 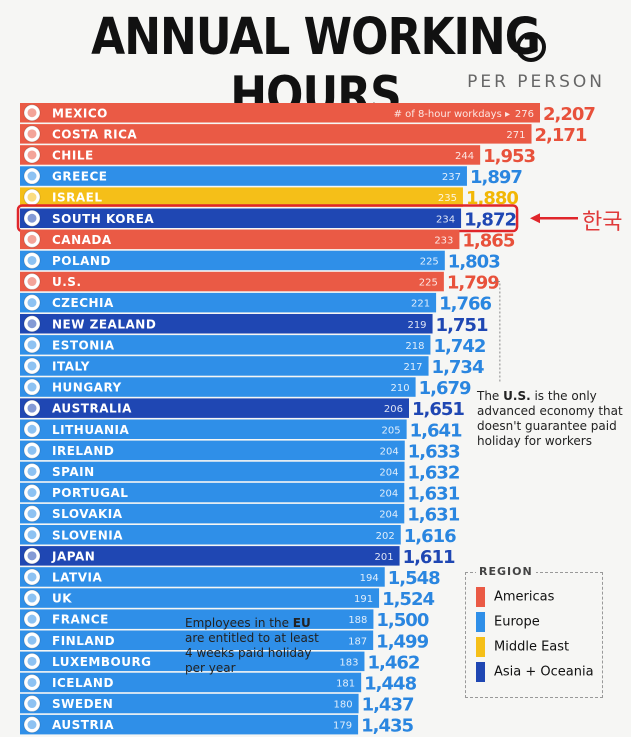 I want to click on bar-row-france: FRANCE 188 1,500, so click(x=225, y=620).